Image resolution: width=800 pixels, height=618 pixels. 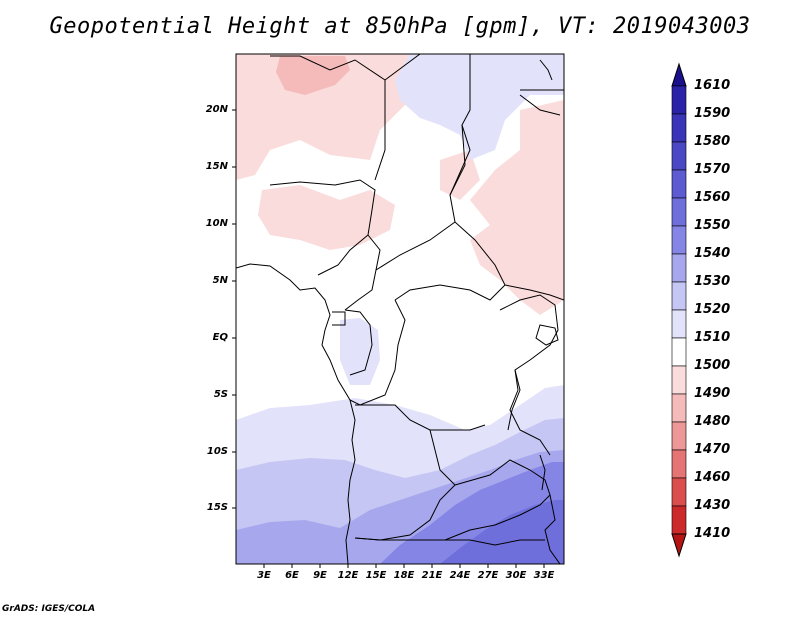 What do you see at coordinates (547, 335) in the screenshot?
I see `lake-victoria` at bounding box center [547, 335].